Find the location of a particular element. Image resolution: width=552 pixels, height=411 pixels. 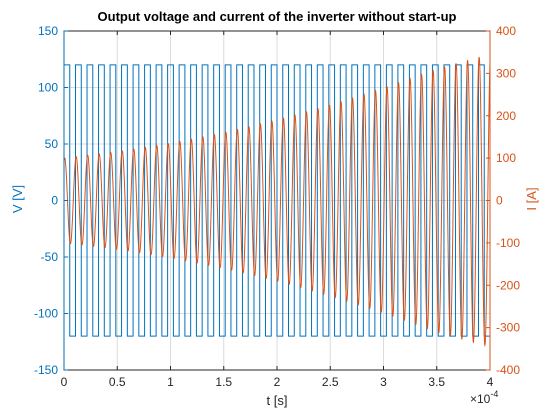

x-tick-label: 1.5 is located at coordinates (223, 382).